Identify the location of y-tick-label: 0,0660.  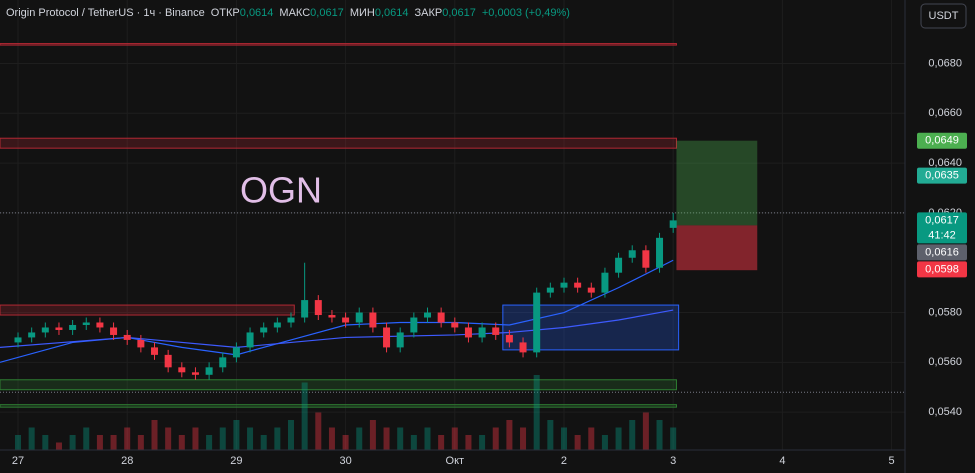
(945, 113).